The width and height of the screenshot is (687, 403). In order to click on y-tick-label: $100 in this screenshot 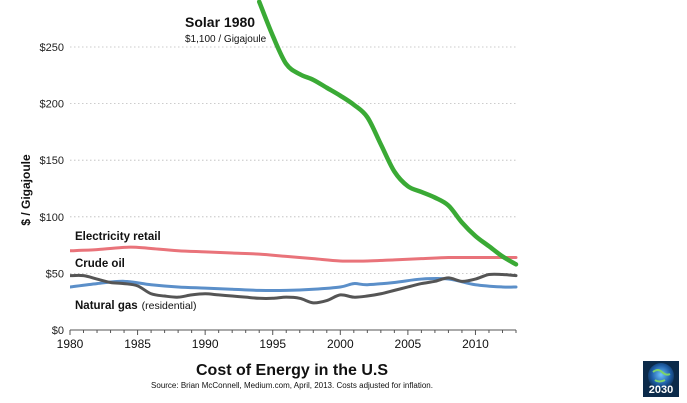, I will do `click(52, 218)`.